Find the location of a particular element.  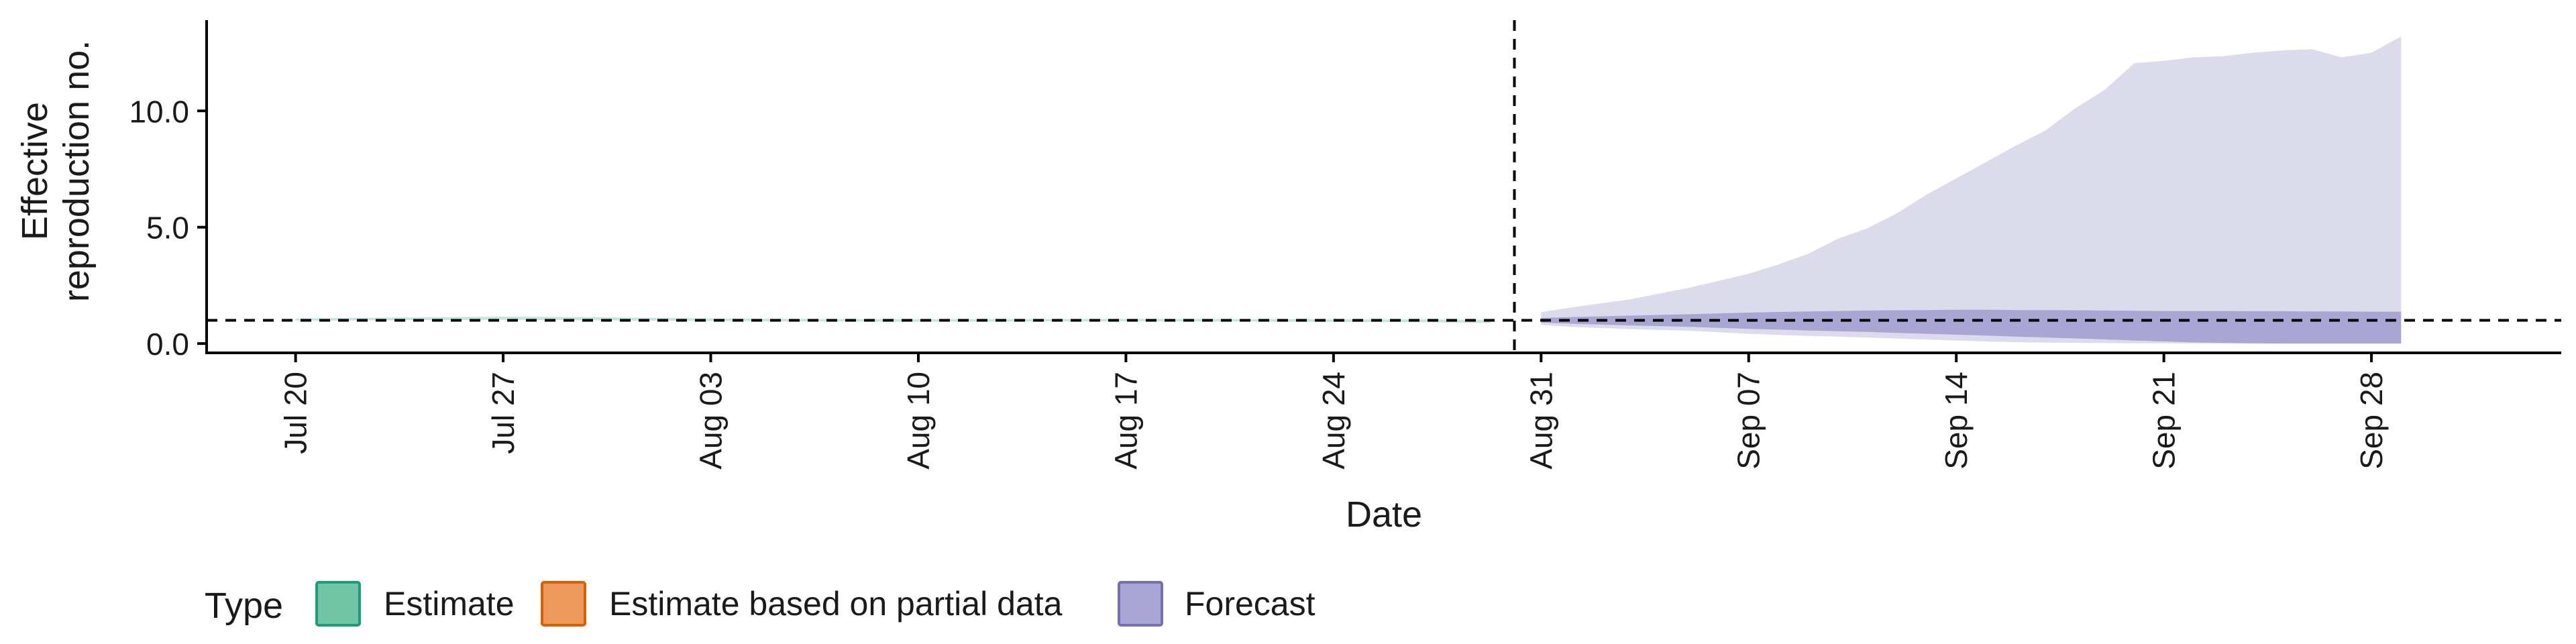

x-tick-label: Sep 21 is located at coordinates (2164, 421).